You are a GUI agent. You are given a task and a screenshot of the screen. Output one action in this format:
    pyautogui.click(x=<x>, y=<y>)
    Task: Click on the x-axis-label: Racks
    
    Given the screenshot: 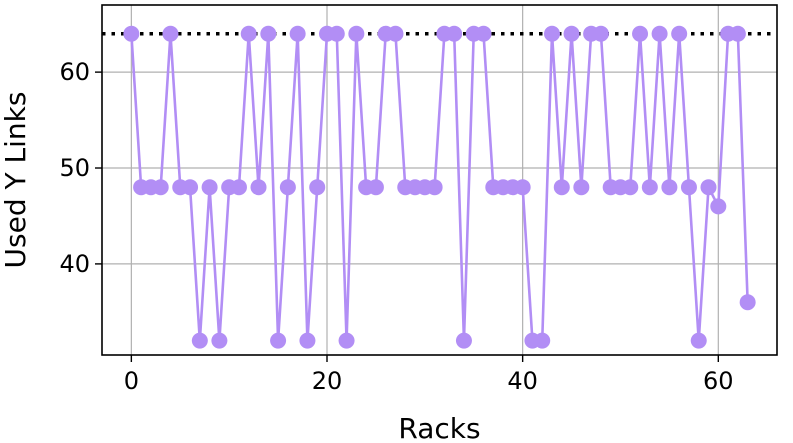 What is the action you would take?
    pyautogui.click(x=439, y=427)
    